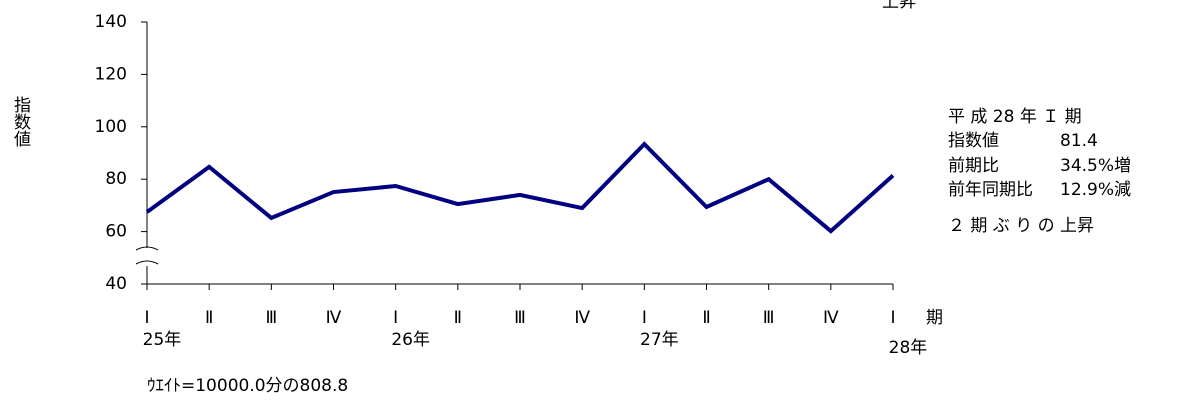 This screenshot has width=1183, height=407. I want to click on year-label: 27年, so click(659, 340).